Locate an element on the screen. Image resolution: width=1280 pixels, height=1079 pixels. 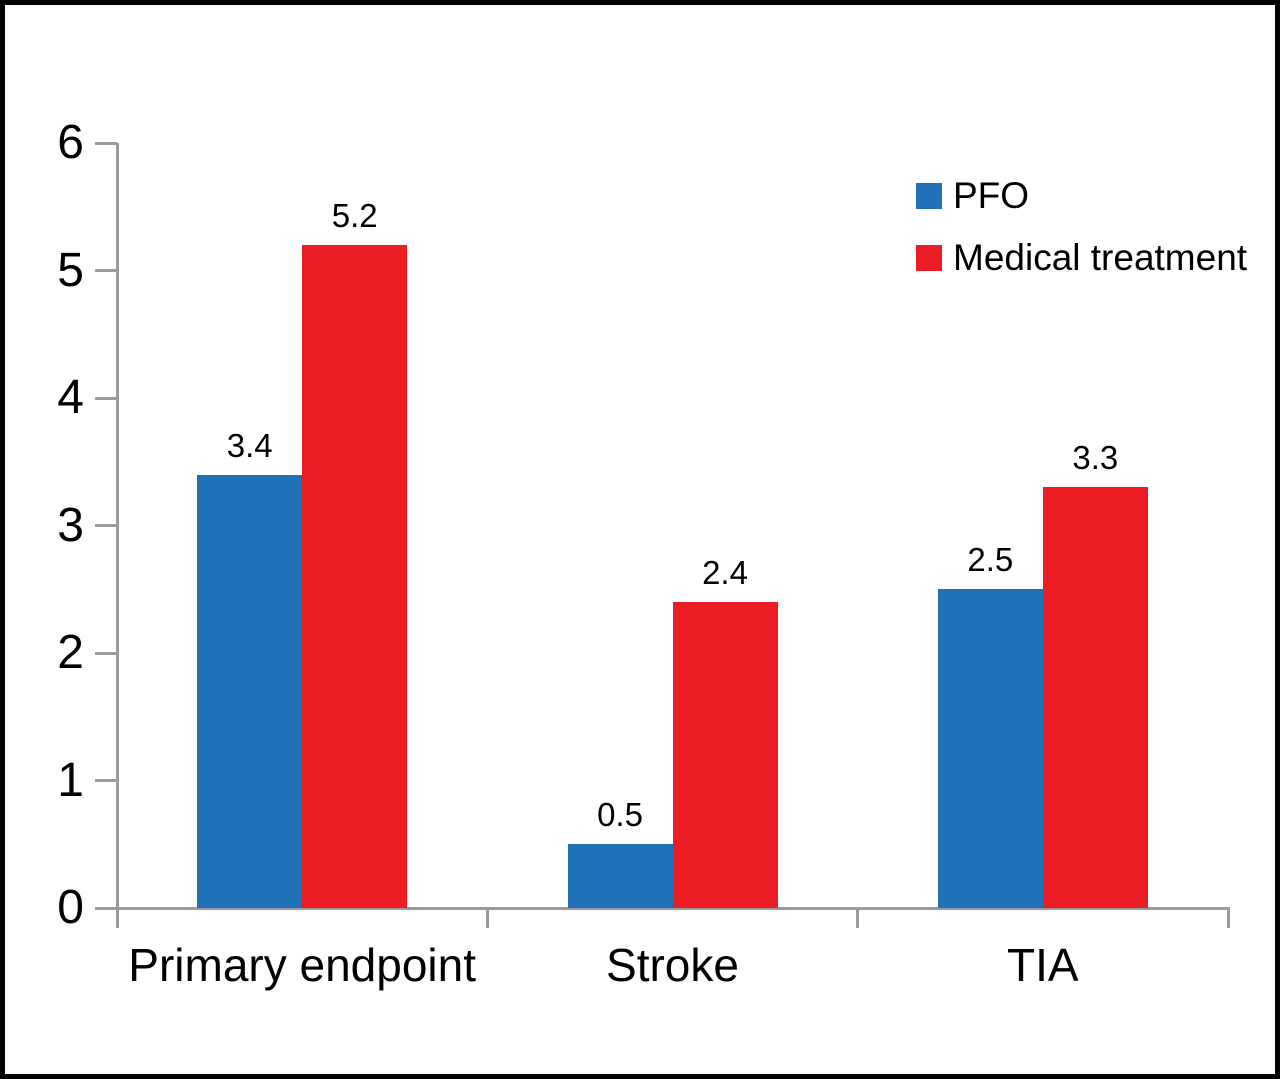
bar-pfo-stroke is located at coordinates (620, 876).